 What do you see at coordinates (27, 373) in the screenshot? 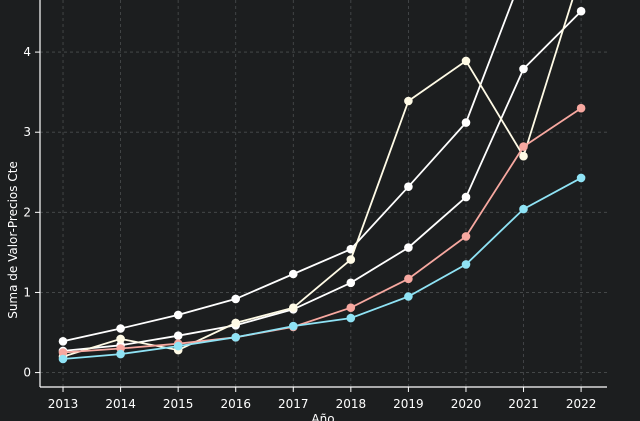
I see `y-tick-label: 0` at bounding box center [27, 373].